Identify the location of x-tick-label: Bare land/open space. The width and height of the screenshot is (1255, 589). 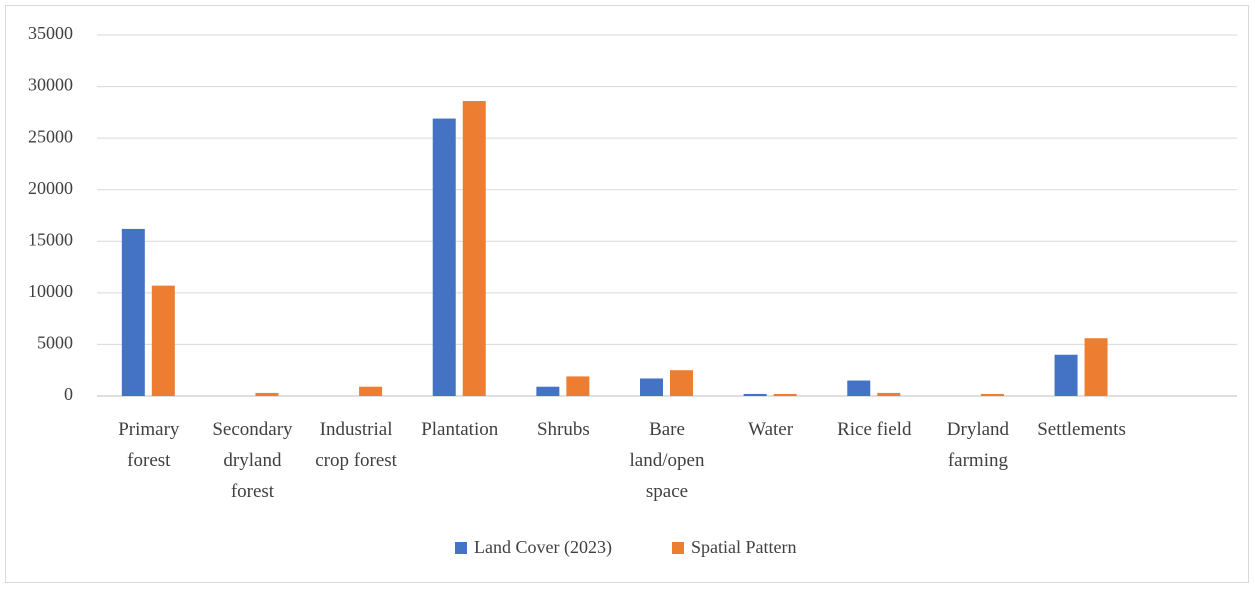
(667, 460).